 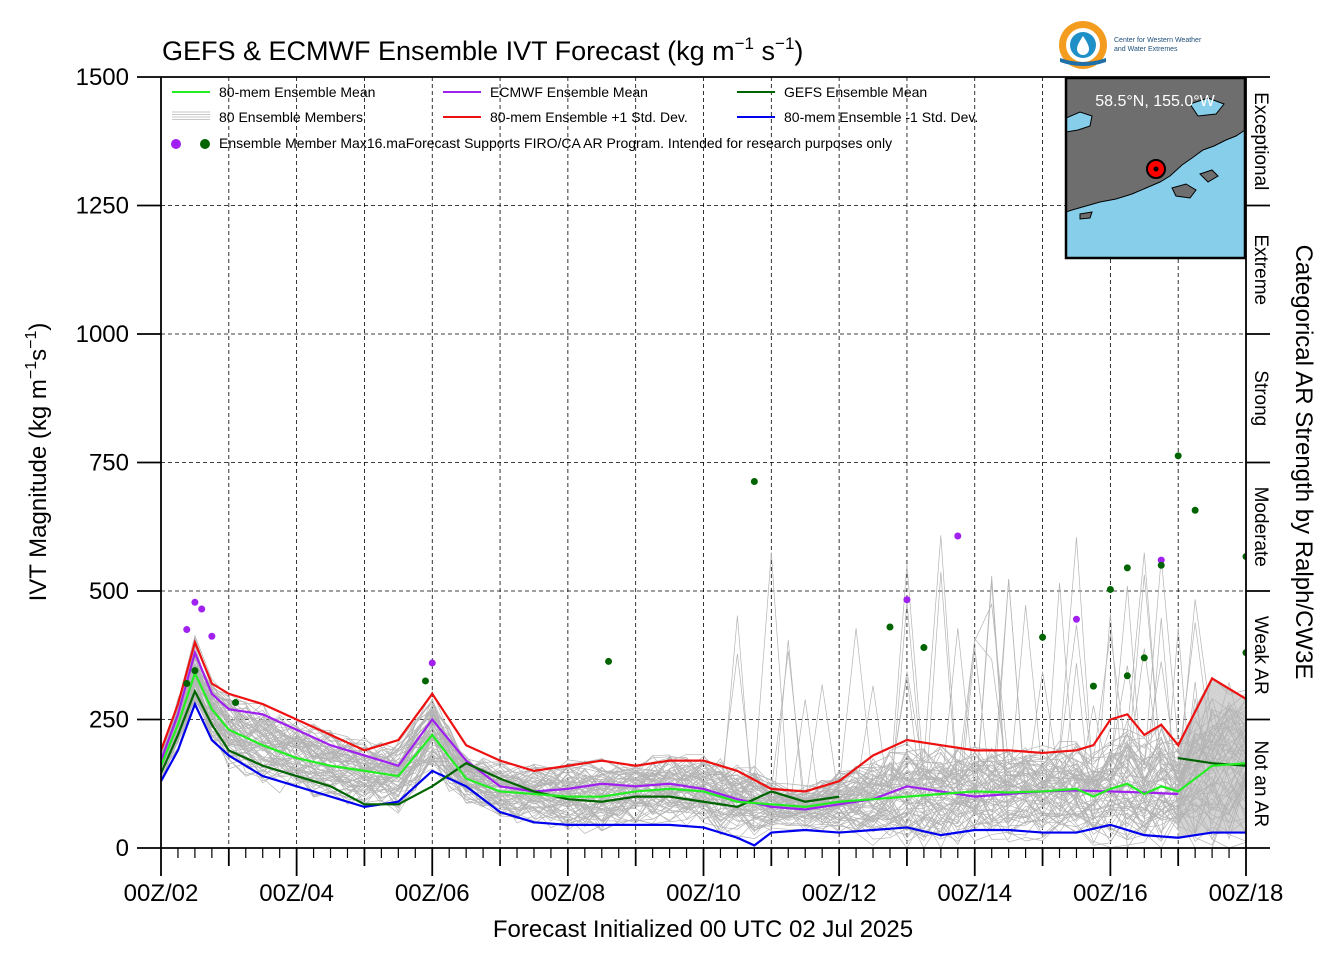 I want to click on minus-sd-line, so click(x=703, y=774).